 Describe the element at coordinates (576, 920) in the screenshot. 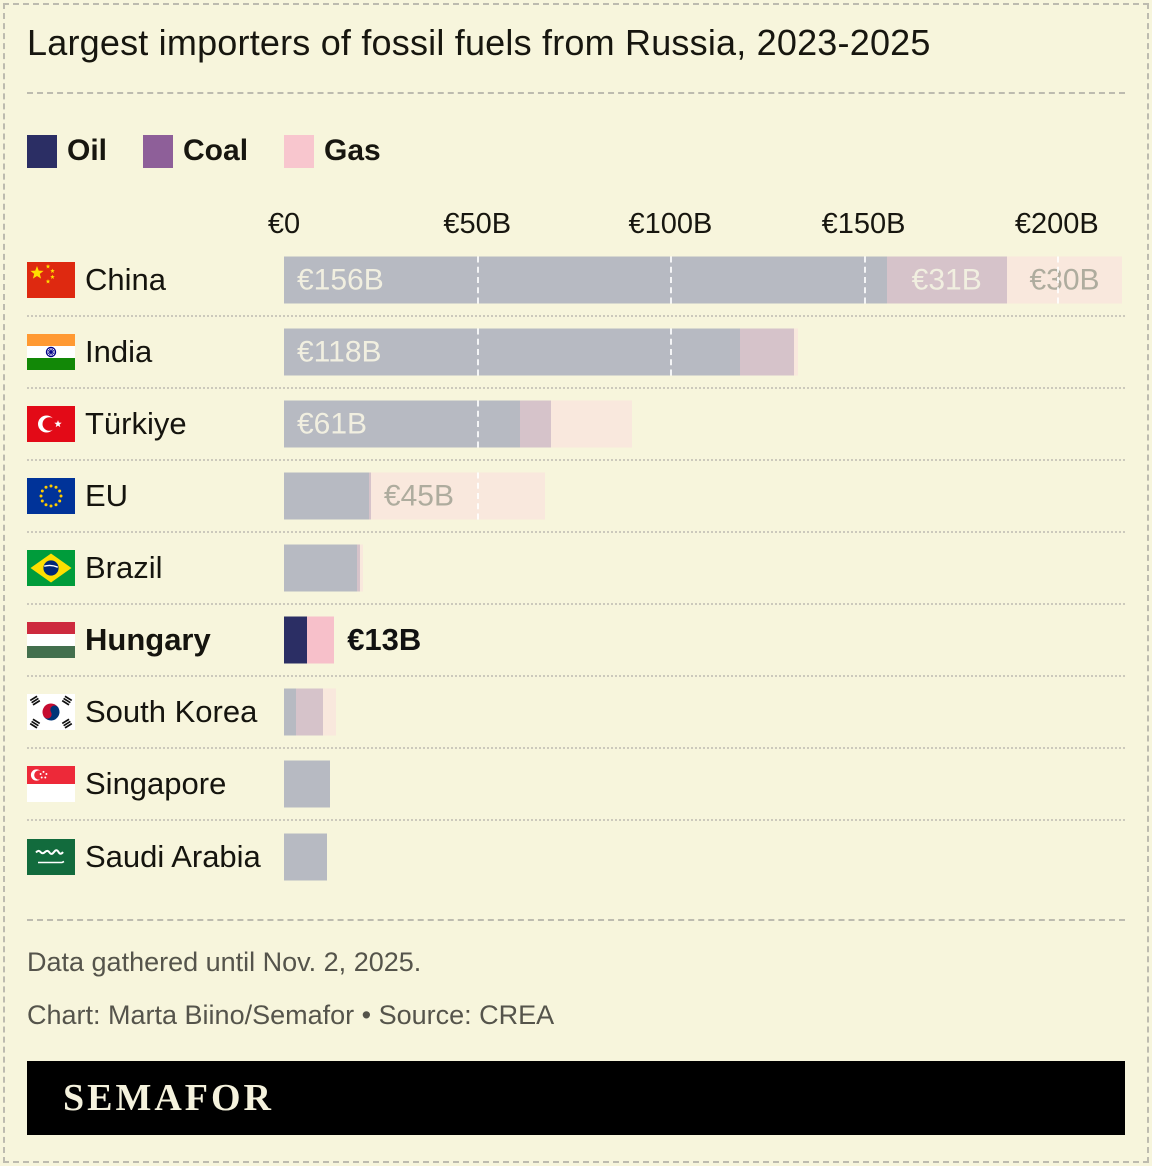

I see `footer-divider` at that location.